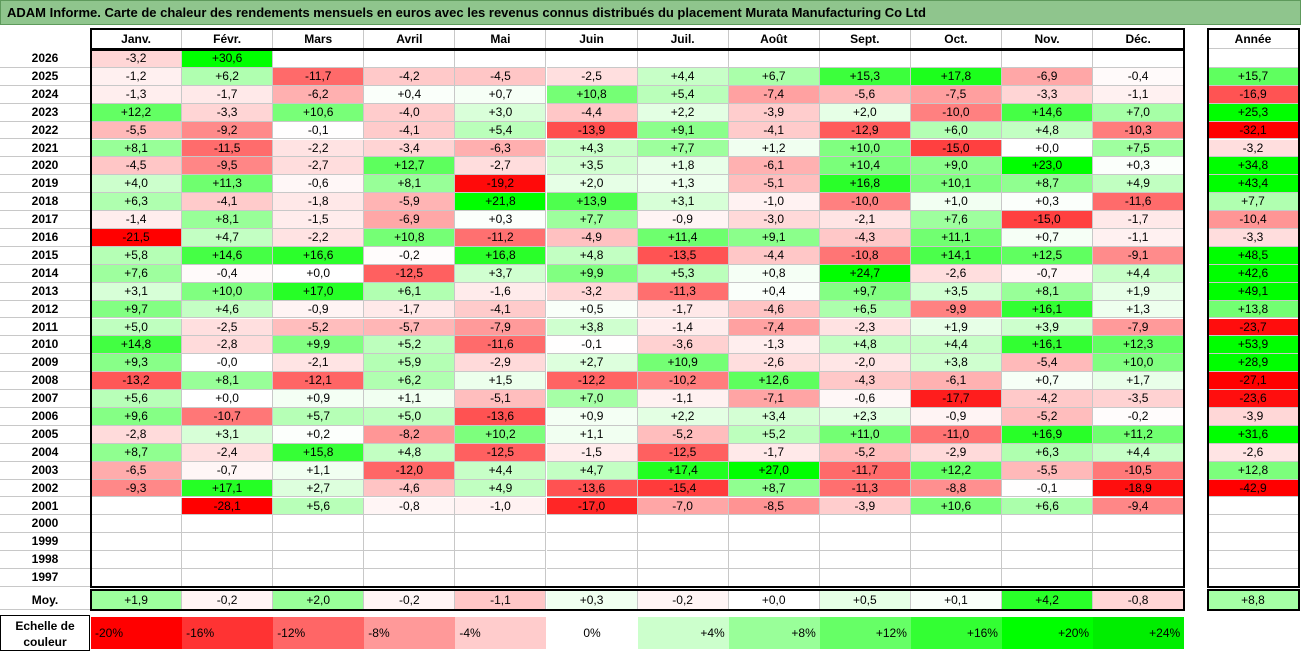  I want to click on heatmap-cell: +6,2, so click(410, 381).